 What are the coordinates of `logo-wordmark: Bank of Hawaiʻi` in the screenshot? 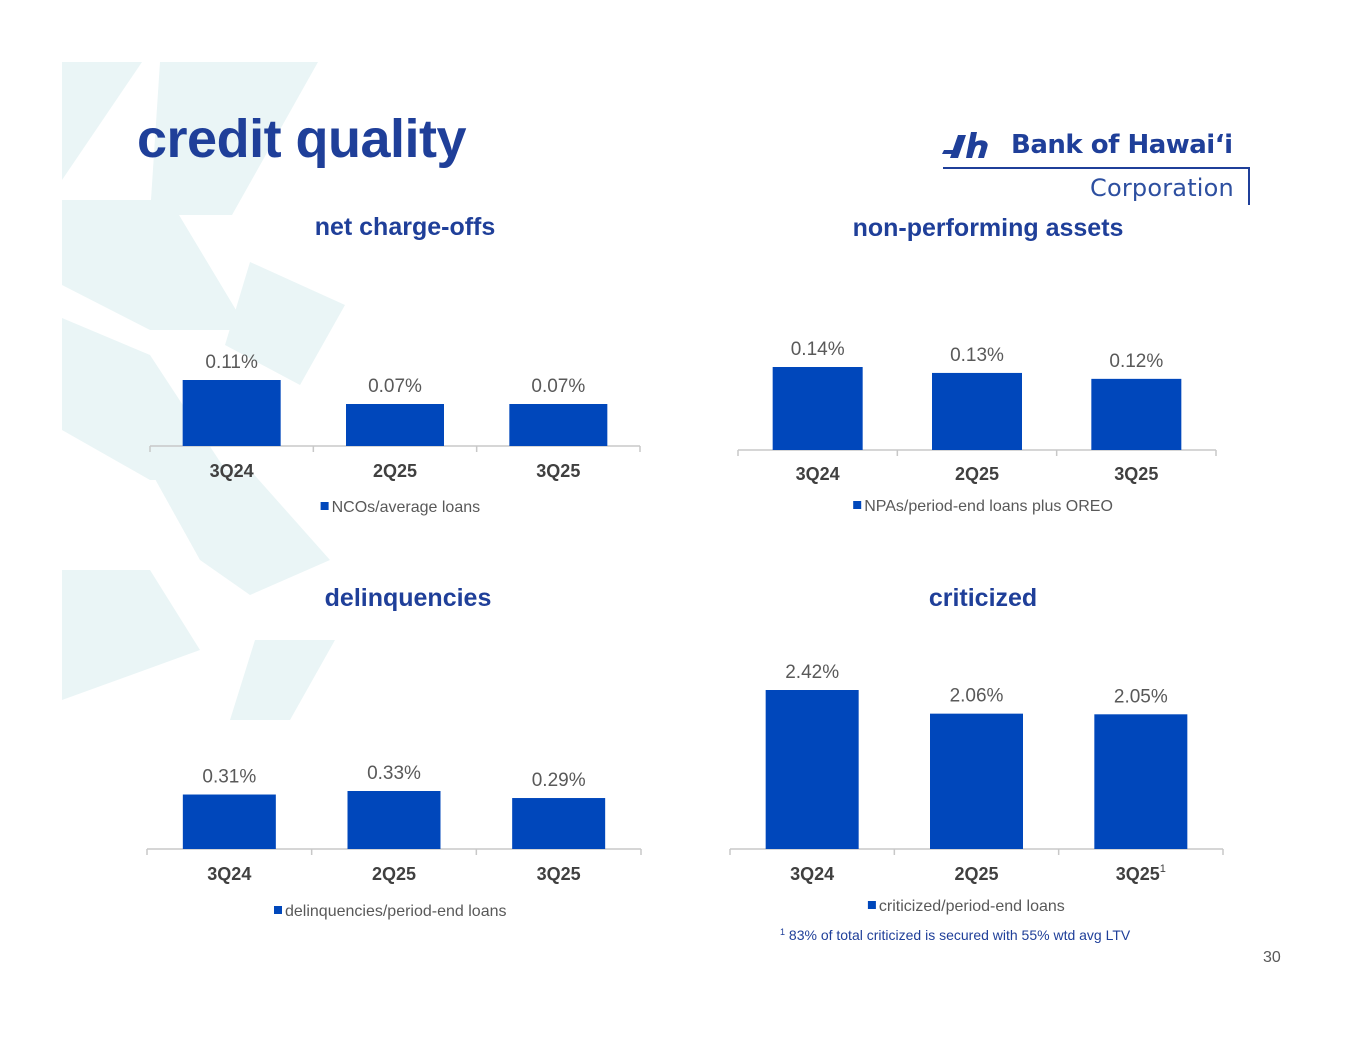 It's located at (1122, 145).